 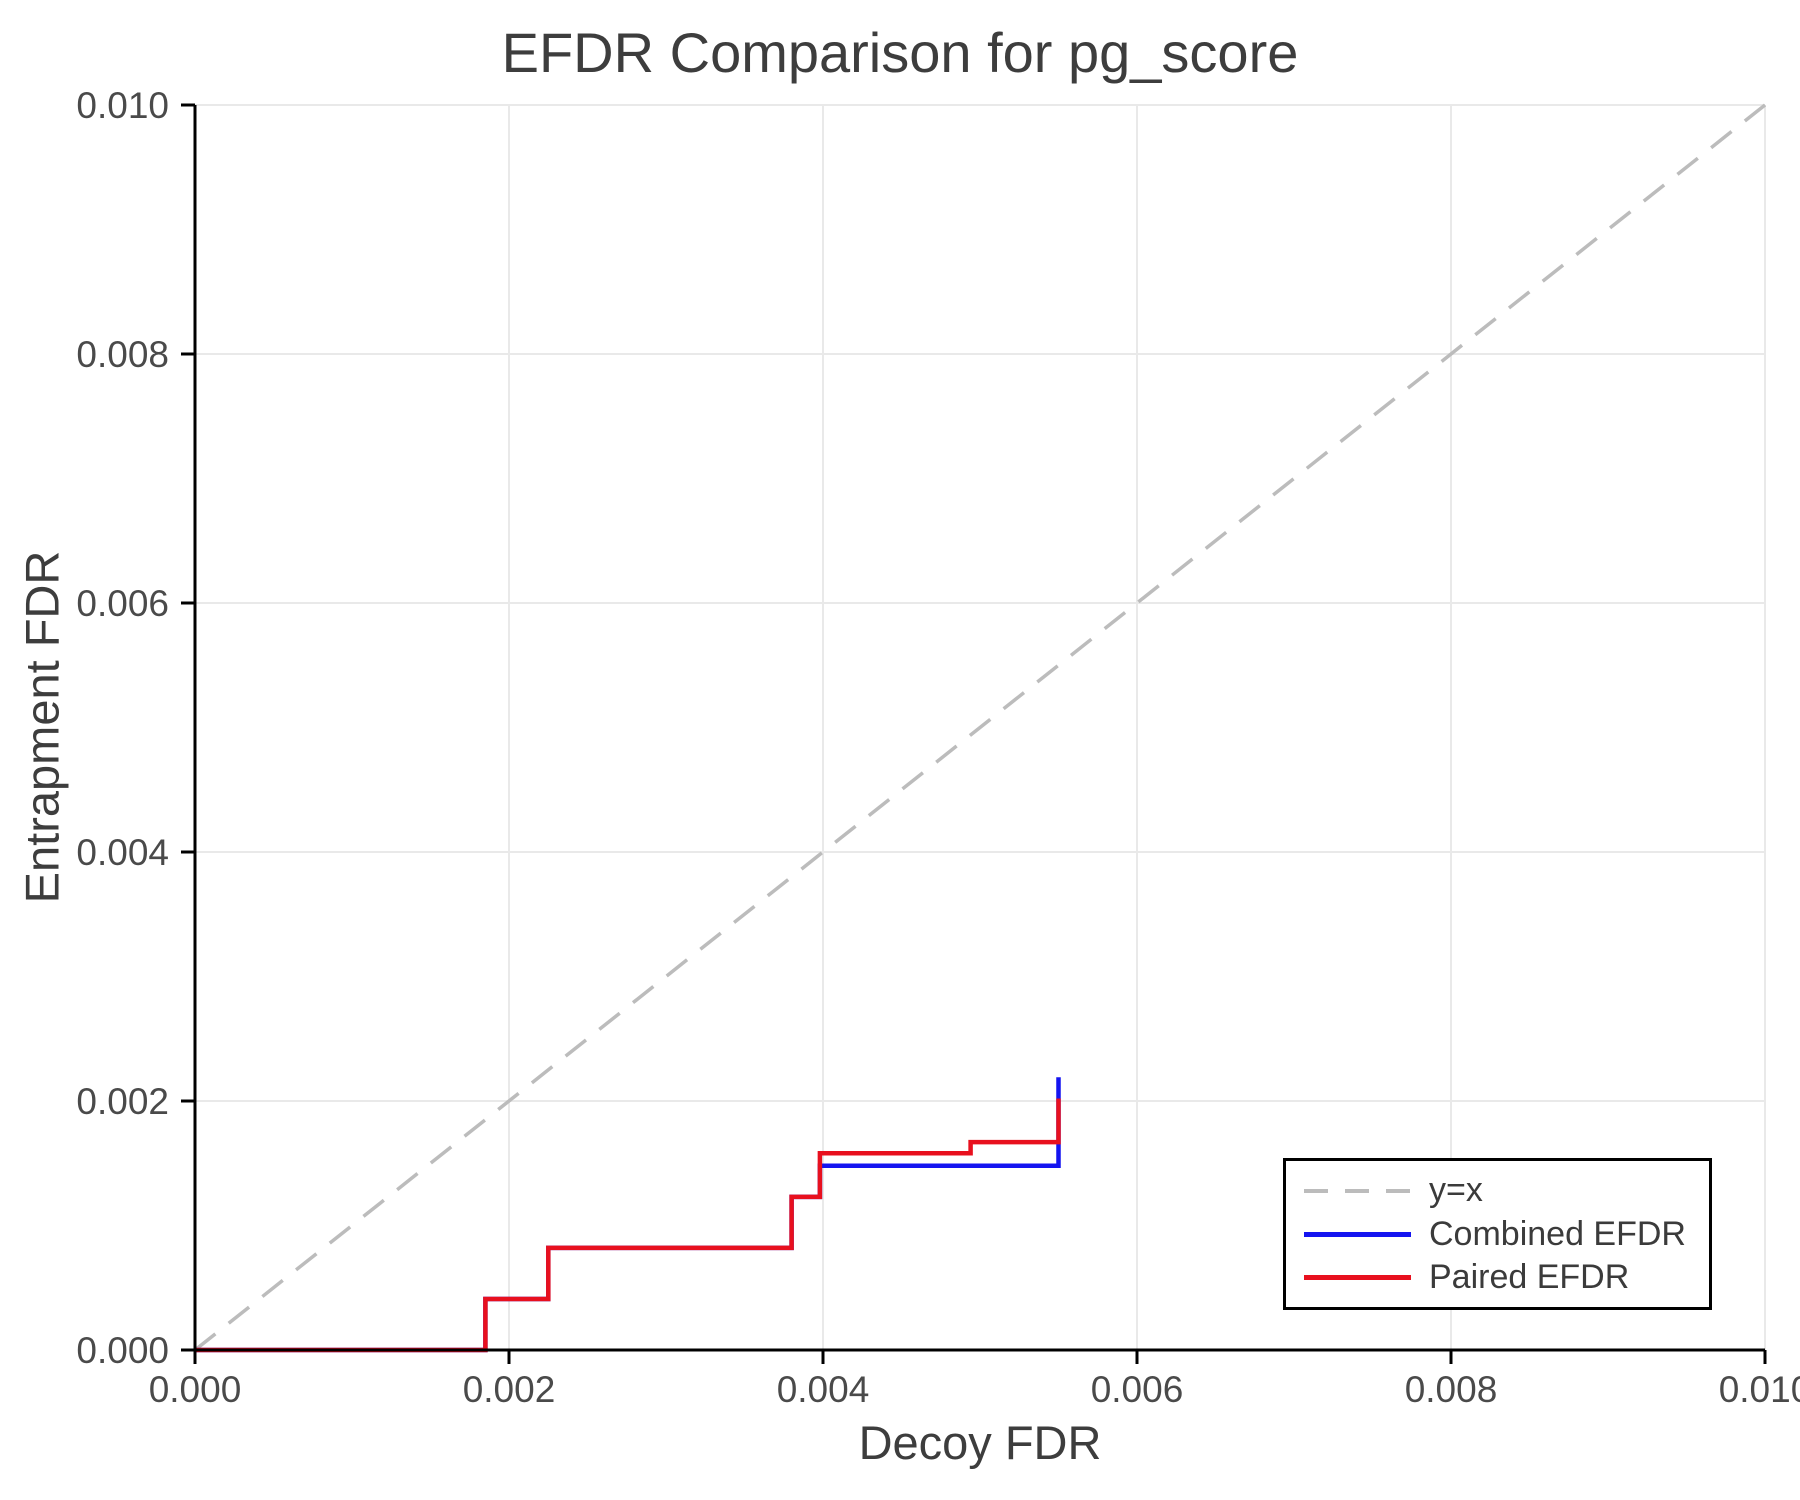 I want to click on y-tick-label: 0.004, so click(x=122, y=852).